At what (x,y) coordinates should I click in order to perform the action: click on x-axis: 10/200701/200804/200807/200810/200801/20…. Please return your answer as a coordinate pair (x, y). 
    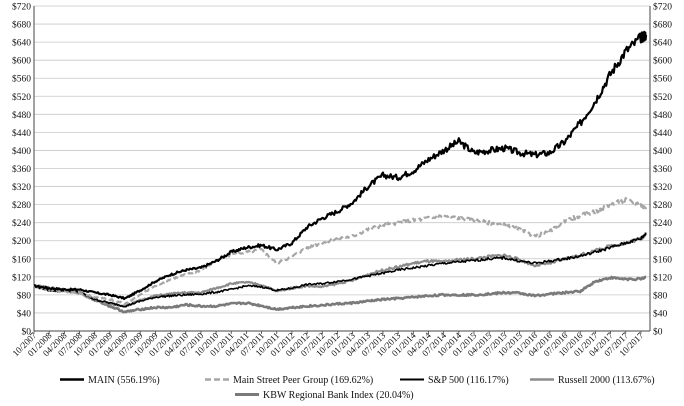
    Looking at the image, I should click on (327, 344).